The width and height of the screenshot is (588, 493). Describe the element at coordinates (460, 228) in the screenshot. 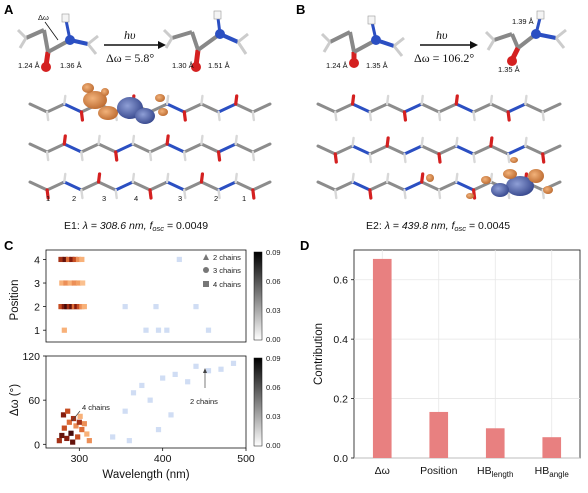

I see `panel-b-caption-fosc-sub: osc` at that location.